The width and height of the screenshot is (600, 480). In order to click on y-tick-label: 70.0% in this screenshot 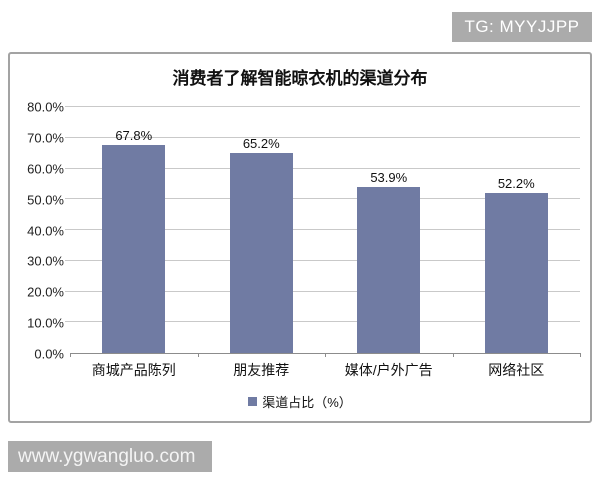, I will do `click(45, 138)`.